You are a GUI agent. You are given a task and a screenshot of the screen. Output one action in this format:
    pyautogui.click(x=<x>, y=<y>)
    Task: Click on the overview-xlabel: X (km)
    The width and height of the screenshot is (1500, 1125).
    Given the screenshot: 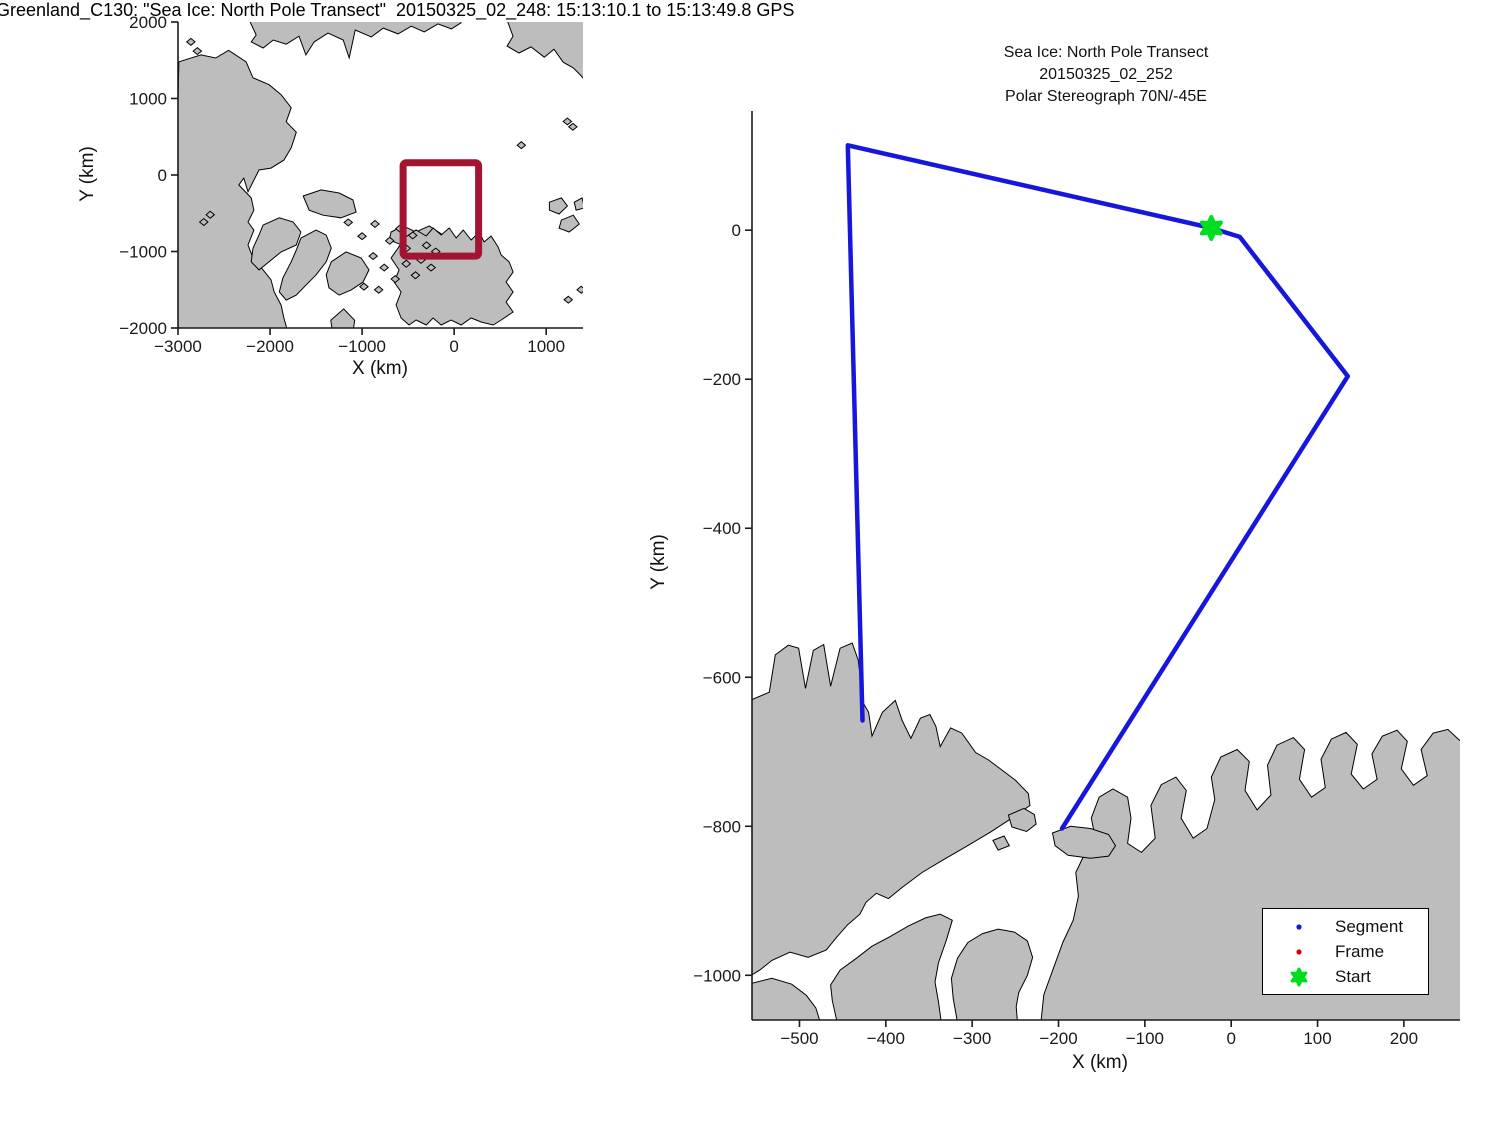 What is the action you would take?
    pyautogui.click(x=380, y=368)
    